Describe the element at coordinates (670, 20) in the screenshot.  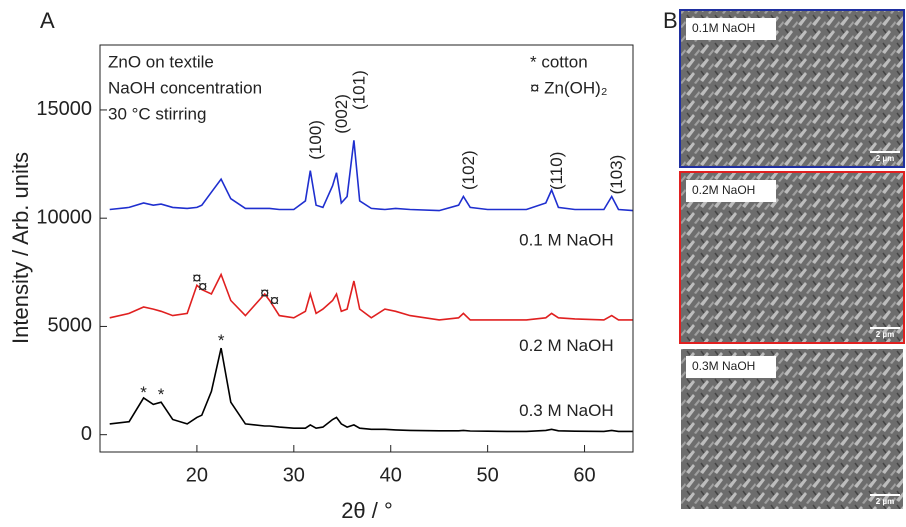
I see `panel-label: B` at that location.